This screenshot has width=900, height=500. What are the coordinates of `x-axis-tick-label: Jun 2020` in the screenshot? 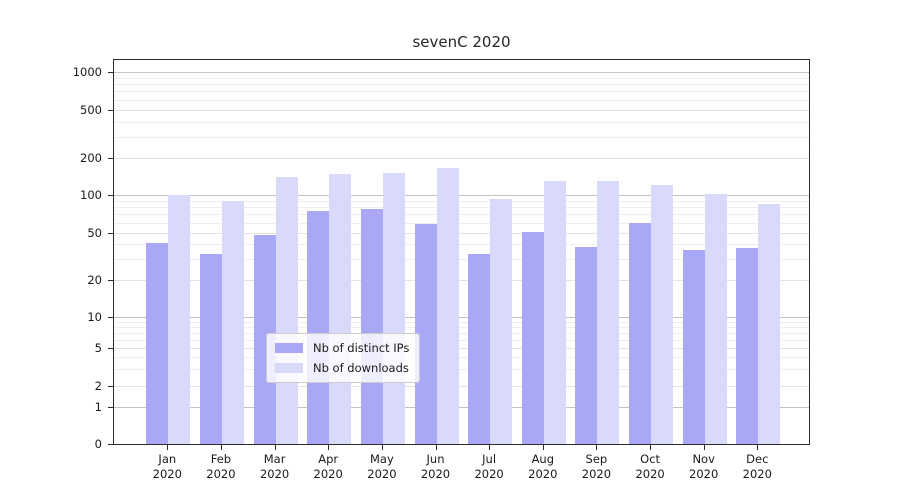 It's located at (435, 466).